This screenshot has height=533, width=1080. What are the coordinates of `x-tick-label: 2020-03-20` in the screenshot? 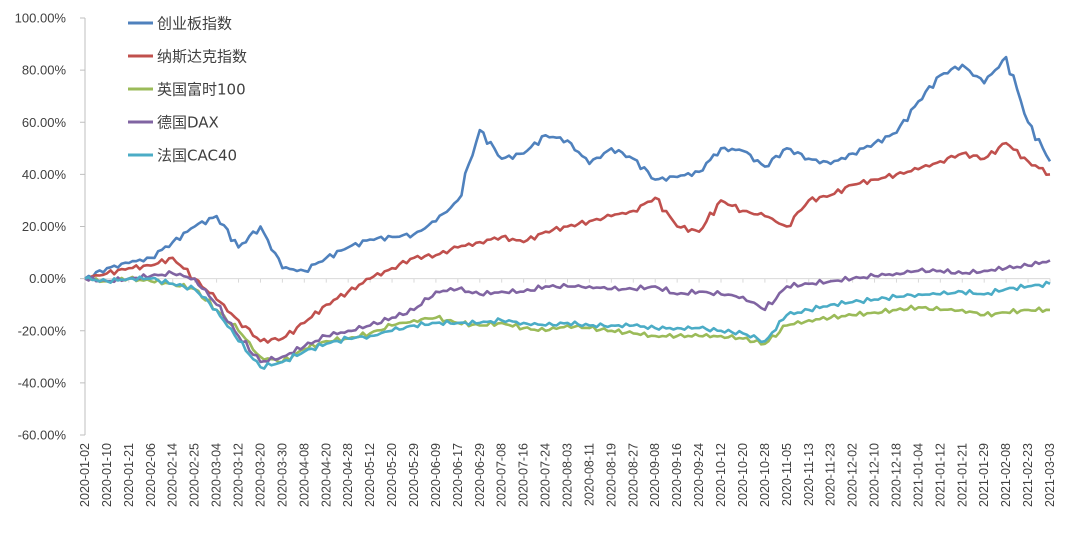 It's located at (260, 475).